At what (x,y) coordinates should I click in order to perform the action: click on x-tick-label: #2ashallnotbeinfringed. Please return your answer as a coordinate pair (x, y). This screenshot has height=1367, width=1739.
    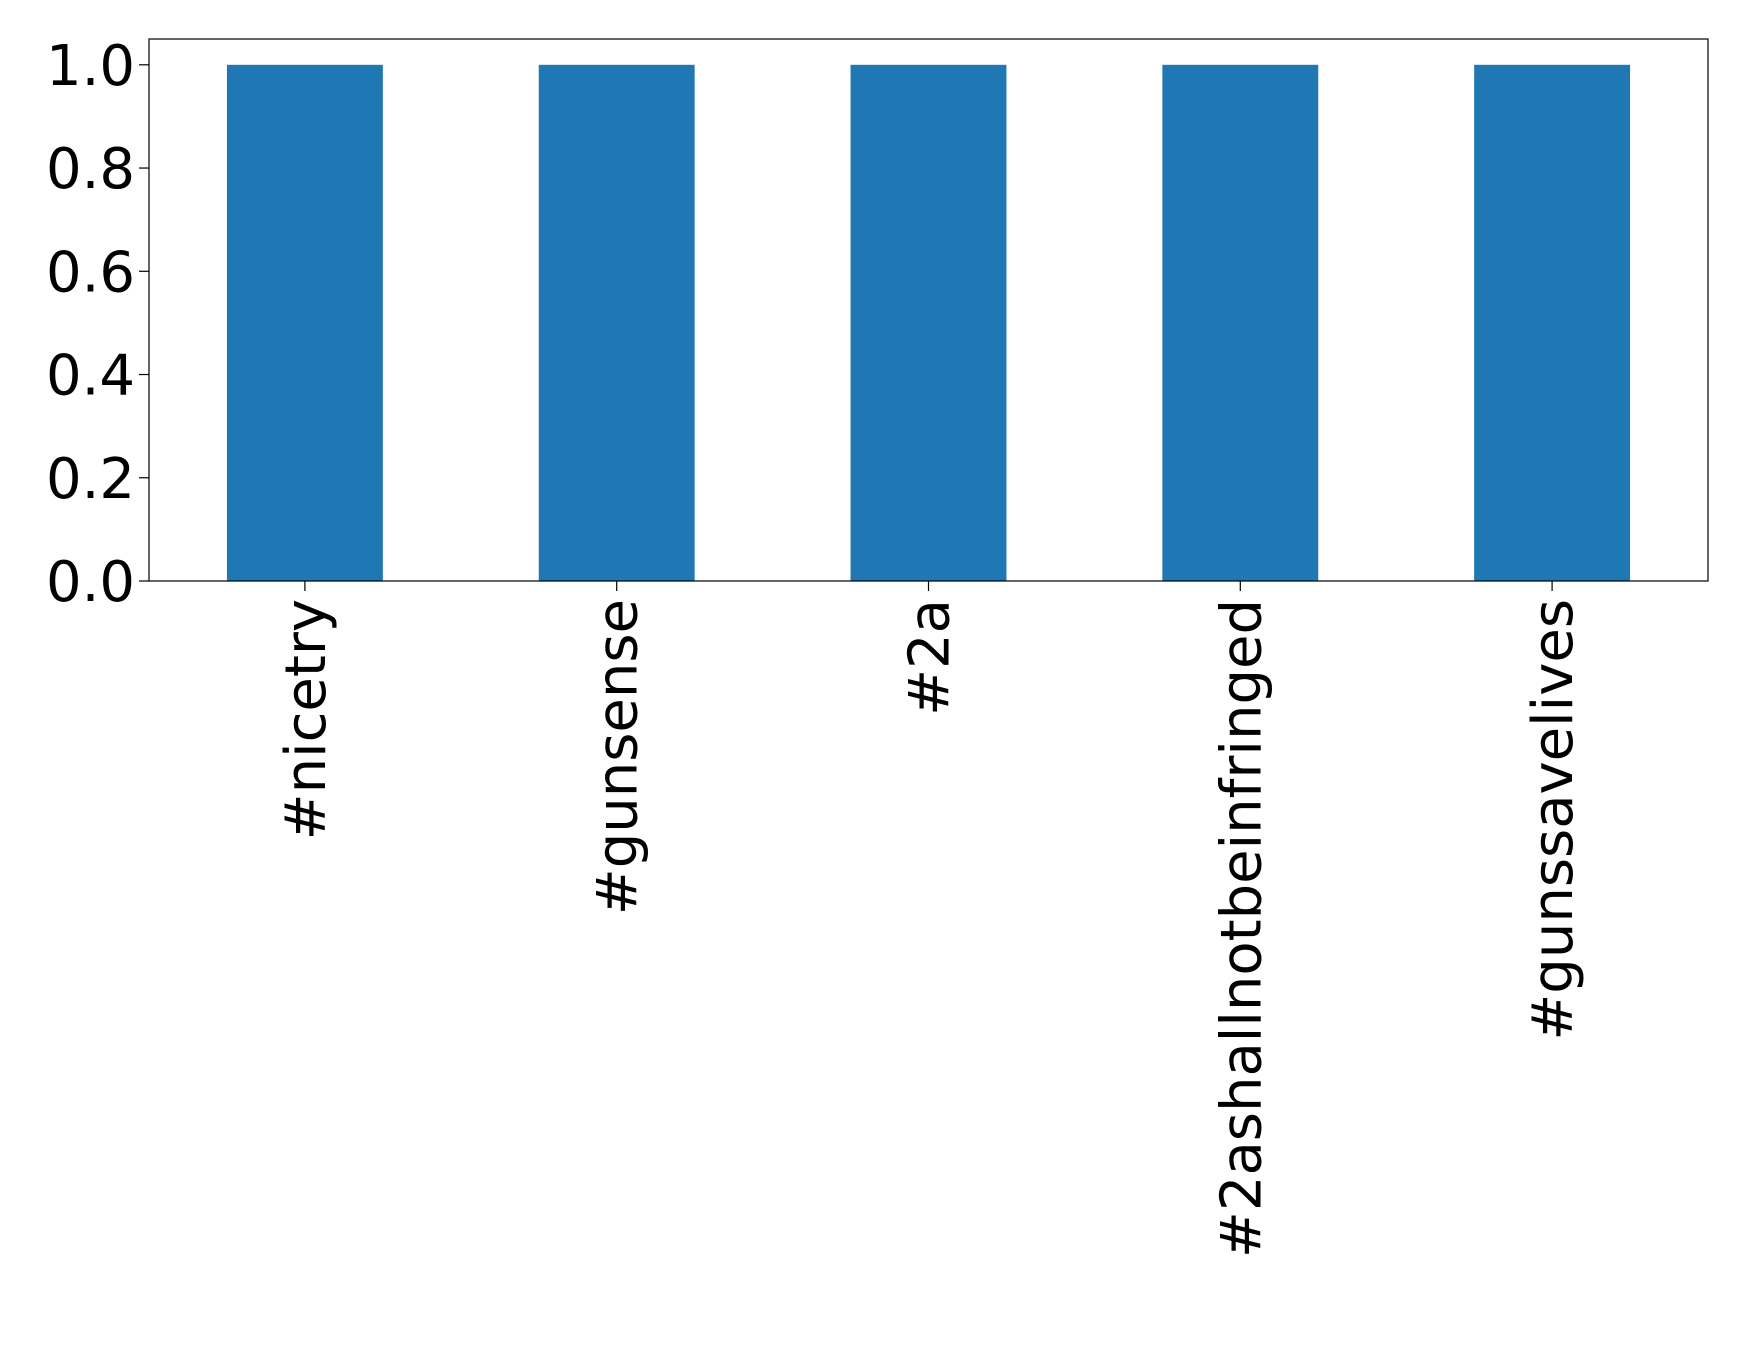
    Looking at the image, I should click on (1241, 928).